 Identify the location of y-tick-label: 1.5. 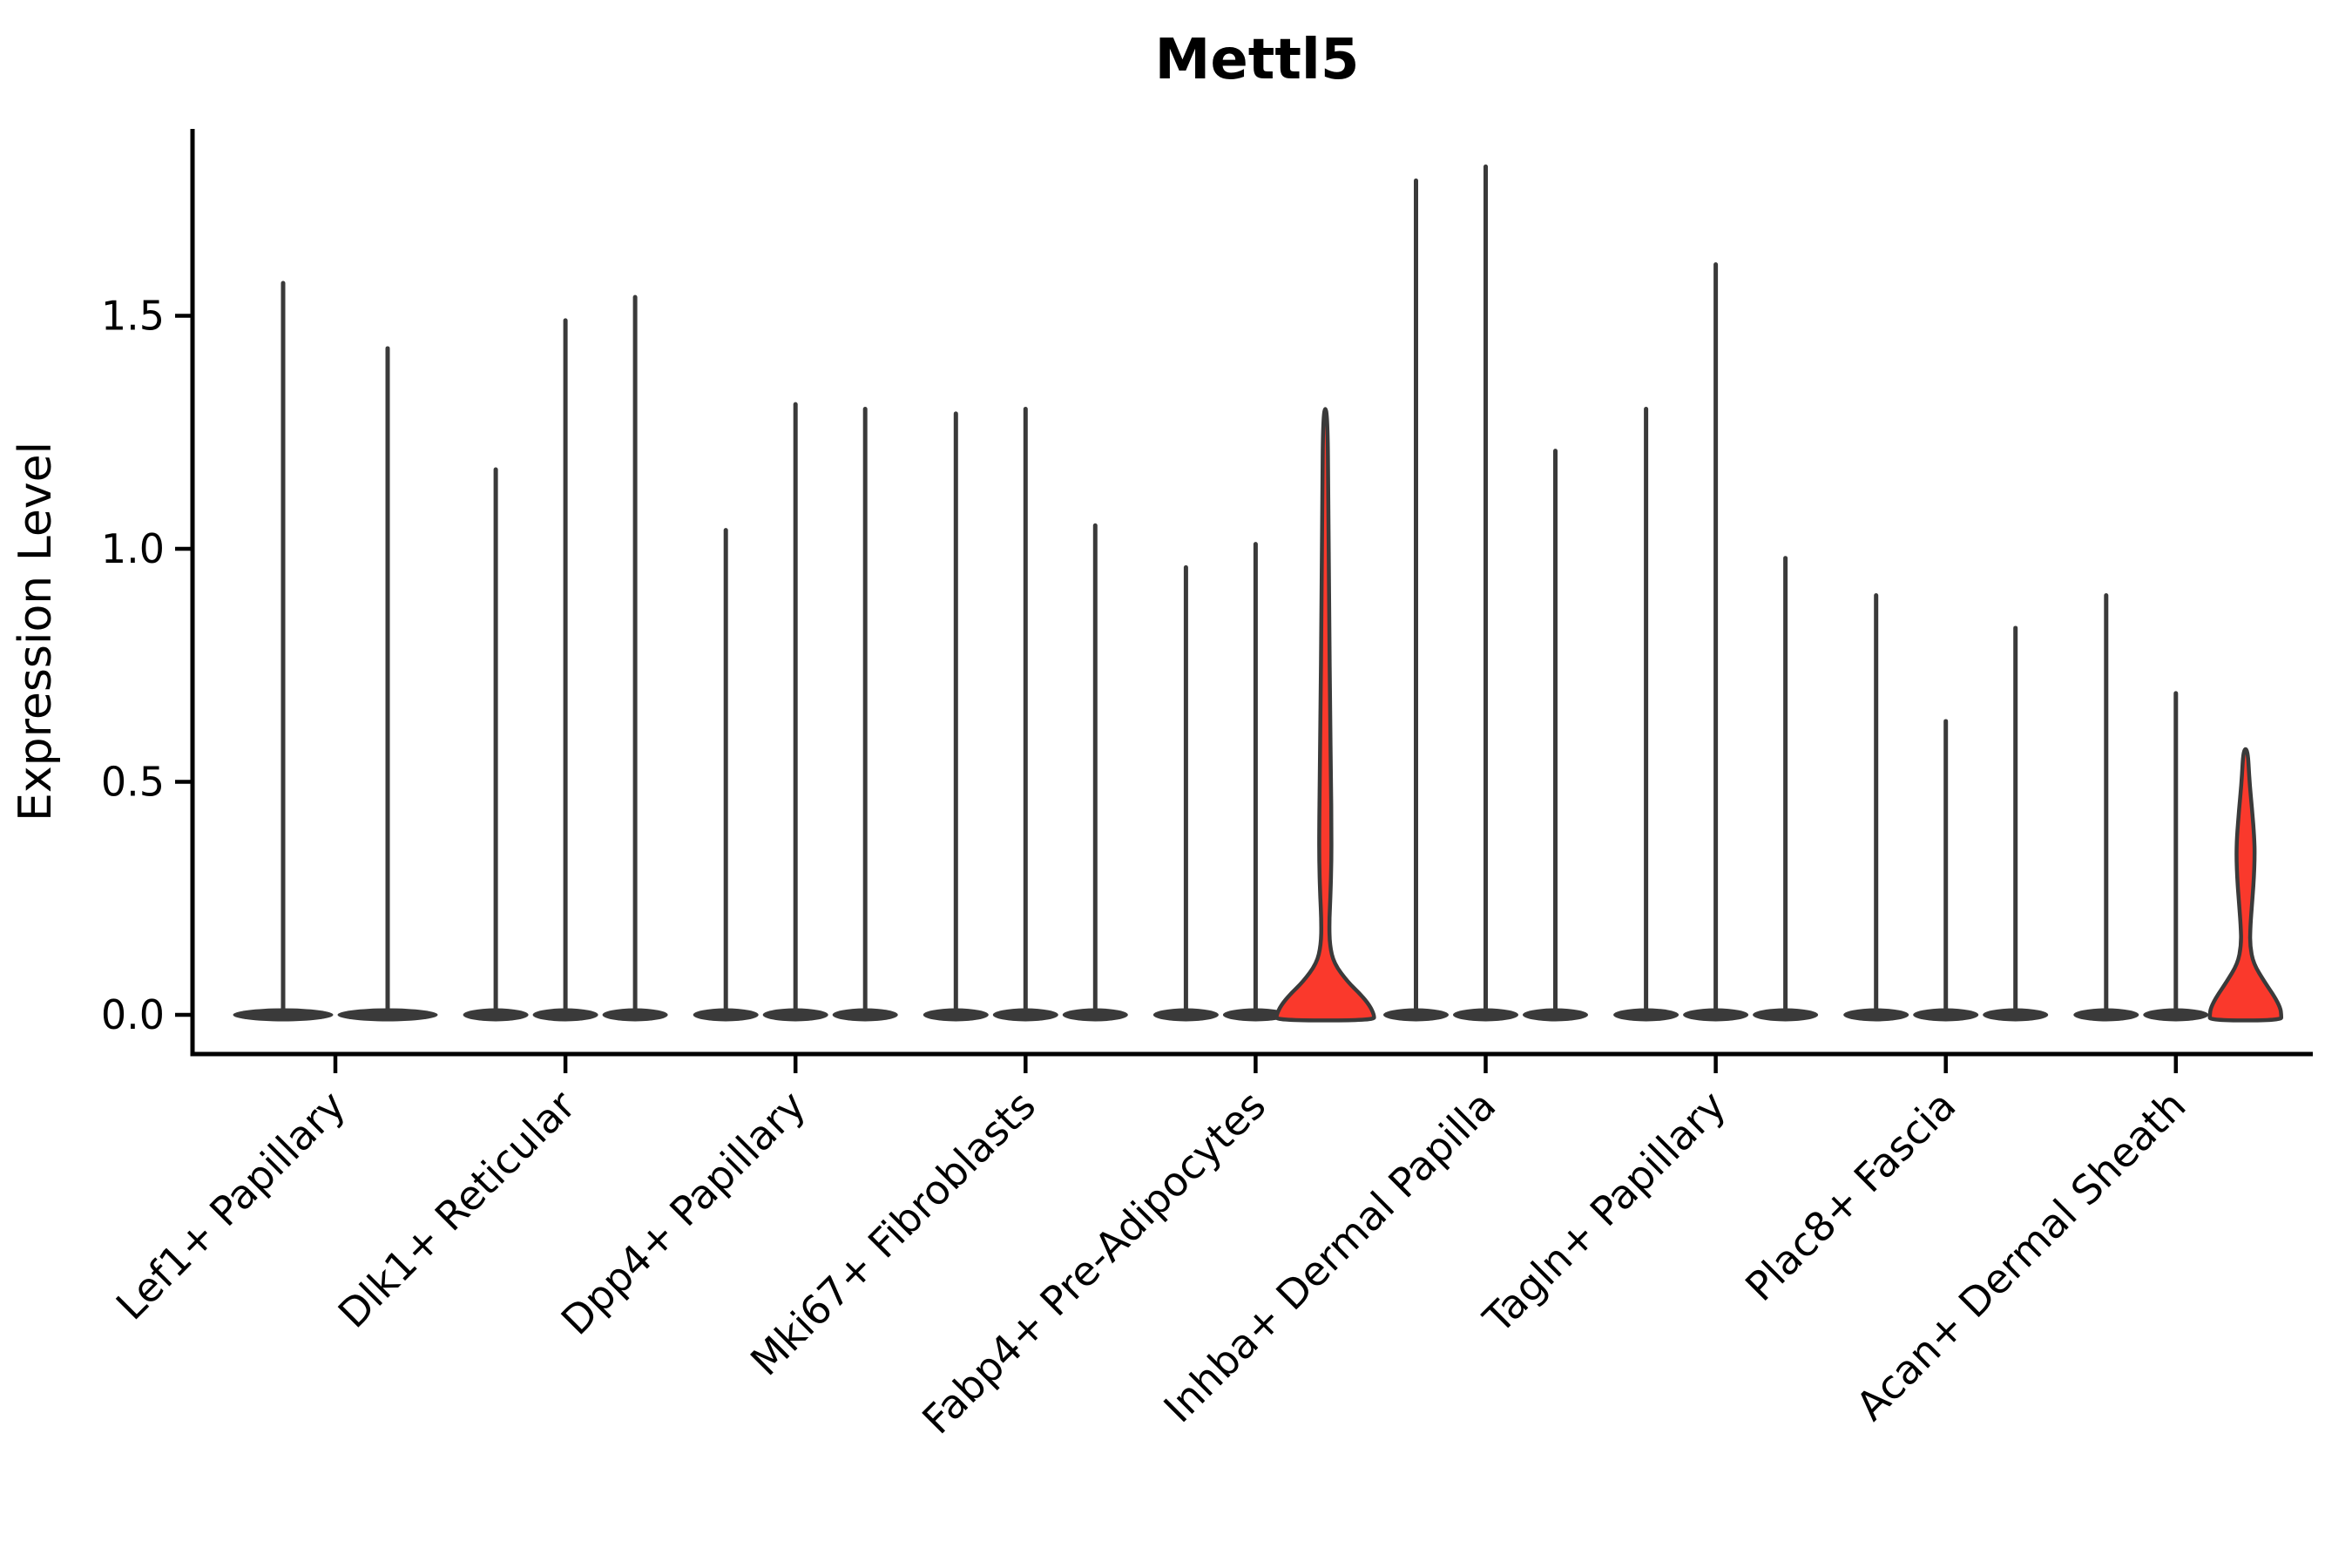
(133, 316).